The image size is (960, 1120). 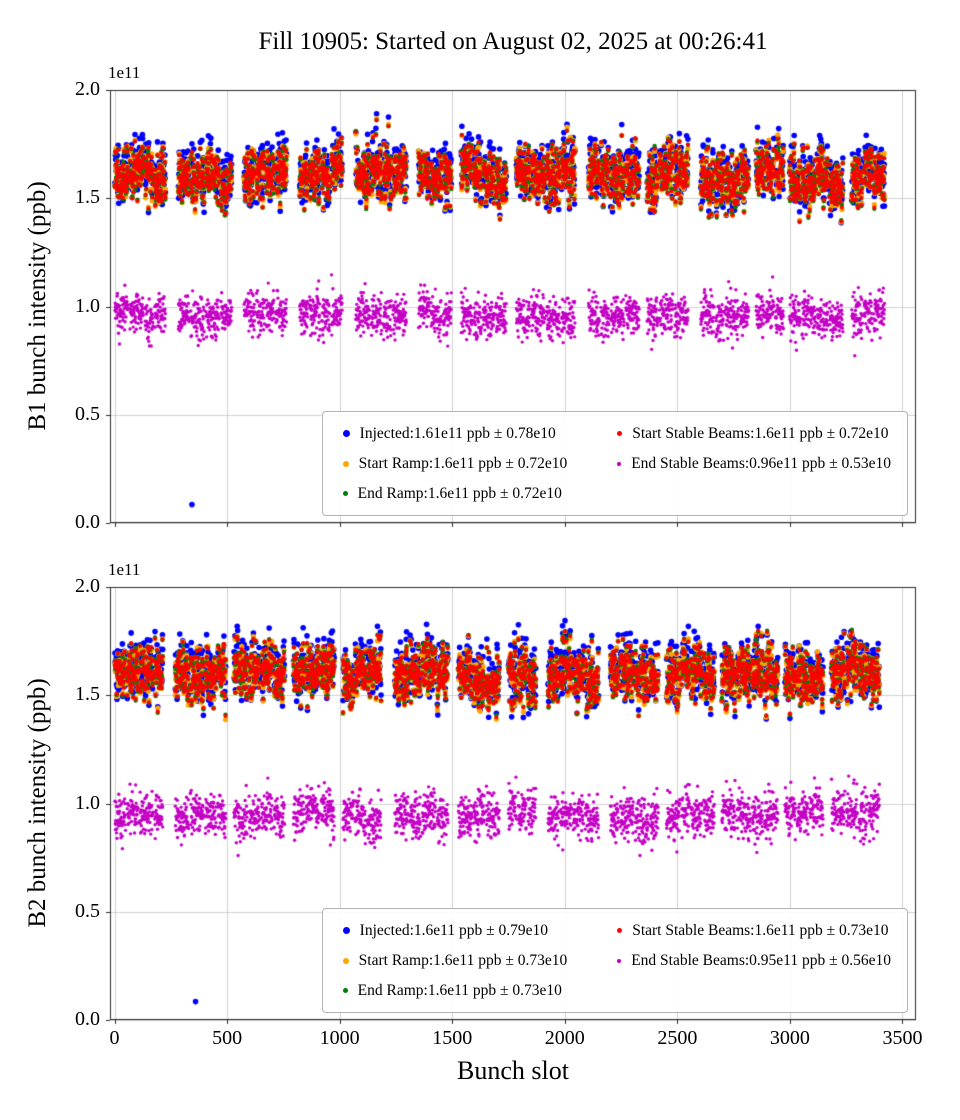 I want to click on legend-entry: Start Ramp:1.6e11 ppb ± 0.73e10, so click(x=451, y=960).